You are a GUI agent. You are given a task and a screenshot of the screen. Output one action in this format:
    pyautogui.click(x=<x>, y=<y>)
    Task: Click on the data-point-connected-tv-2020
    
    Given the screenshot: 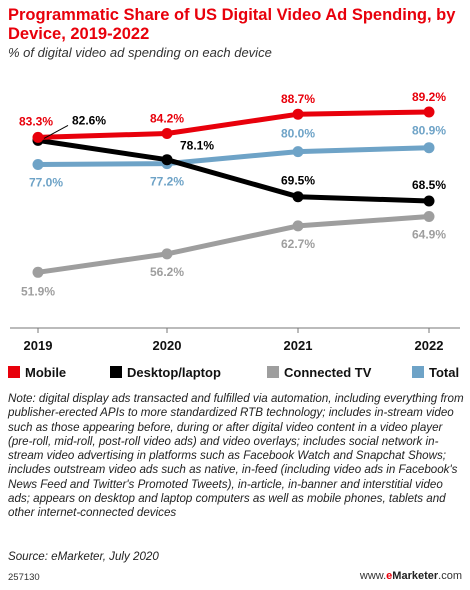 What is the action you would take?
    pyautogui.click(x=167, y=254)
    